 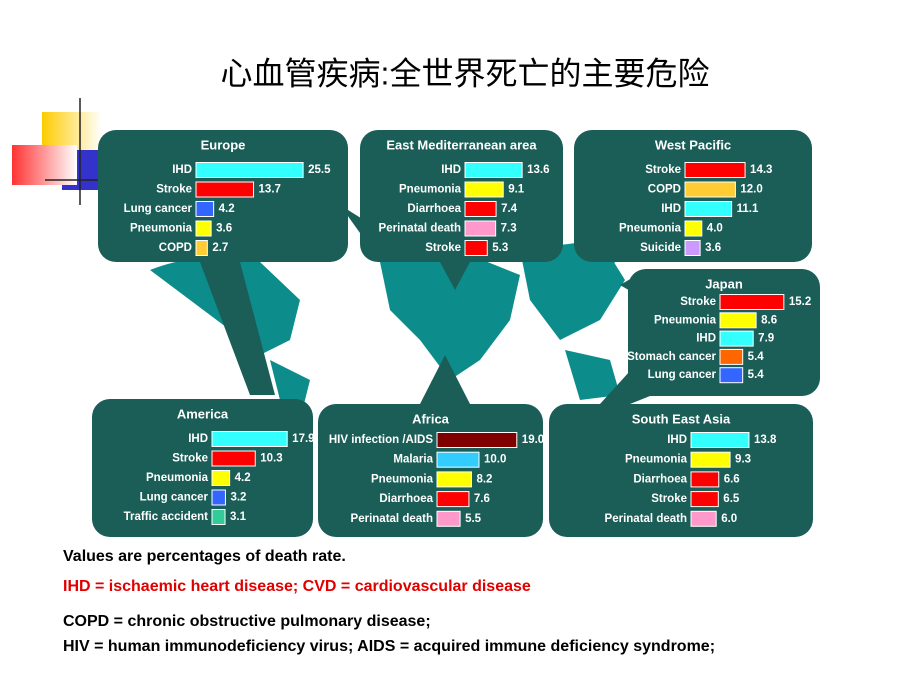 I want to click on value-label: 19.0, so click(x=533, y=440).